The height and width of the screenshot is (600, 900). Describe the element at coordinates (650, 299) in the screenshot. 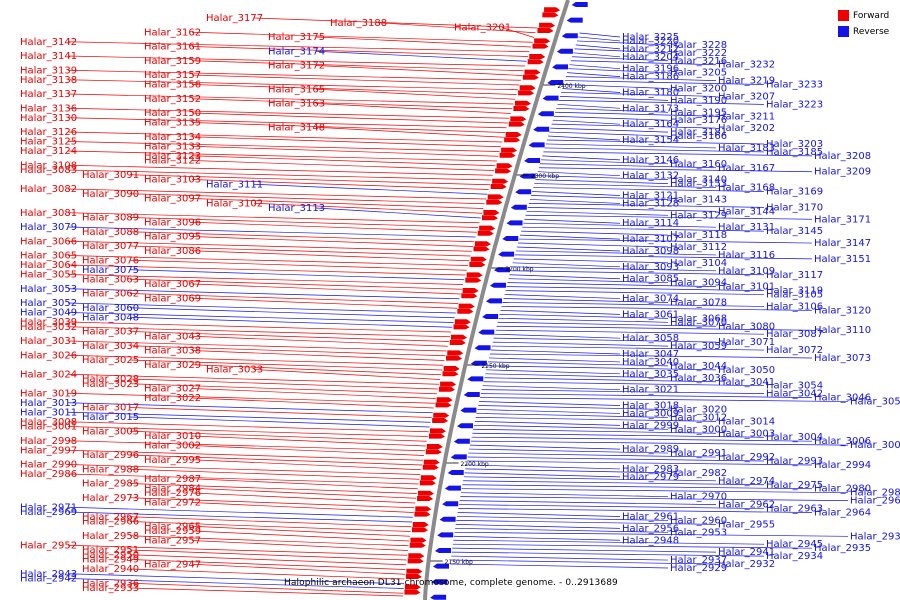

I see `gene-label: Halar_3074` at that location.